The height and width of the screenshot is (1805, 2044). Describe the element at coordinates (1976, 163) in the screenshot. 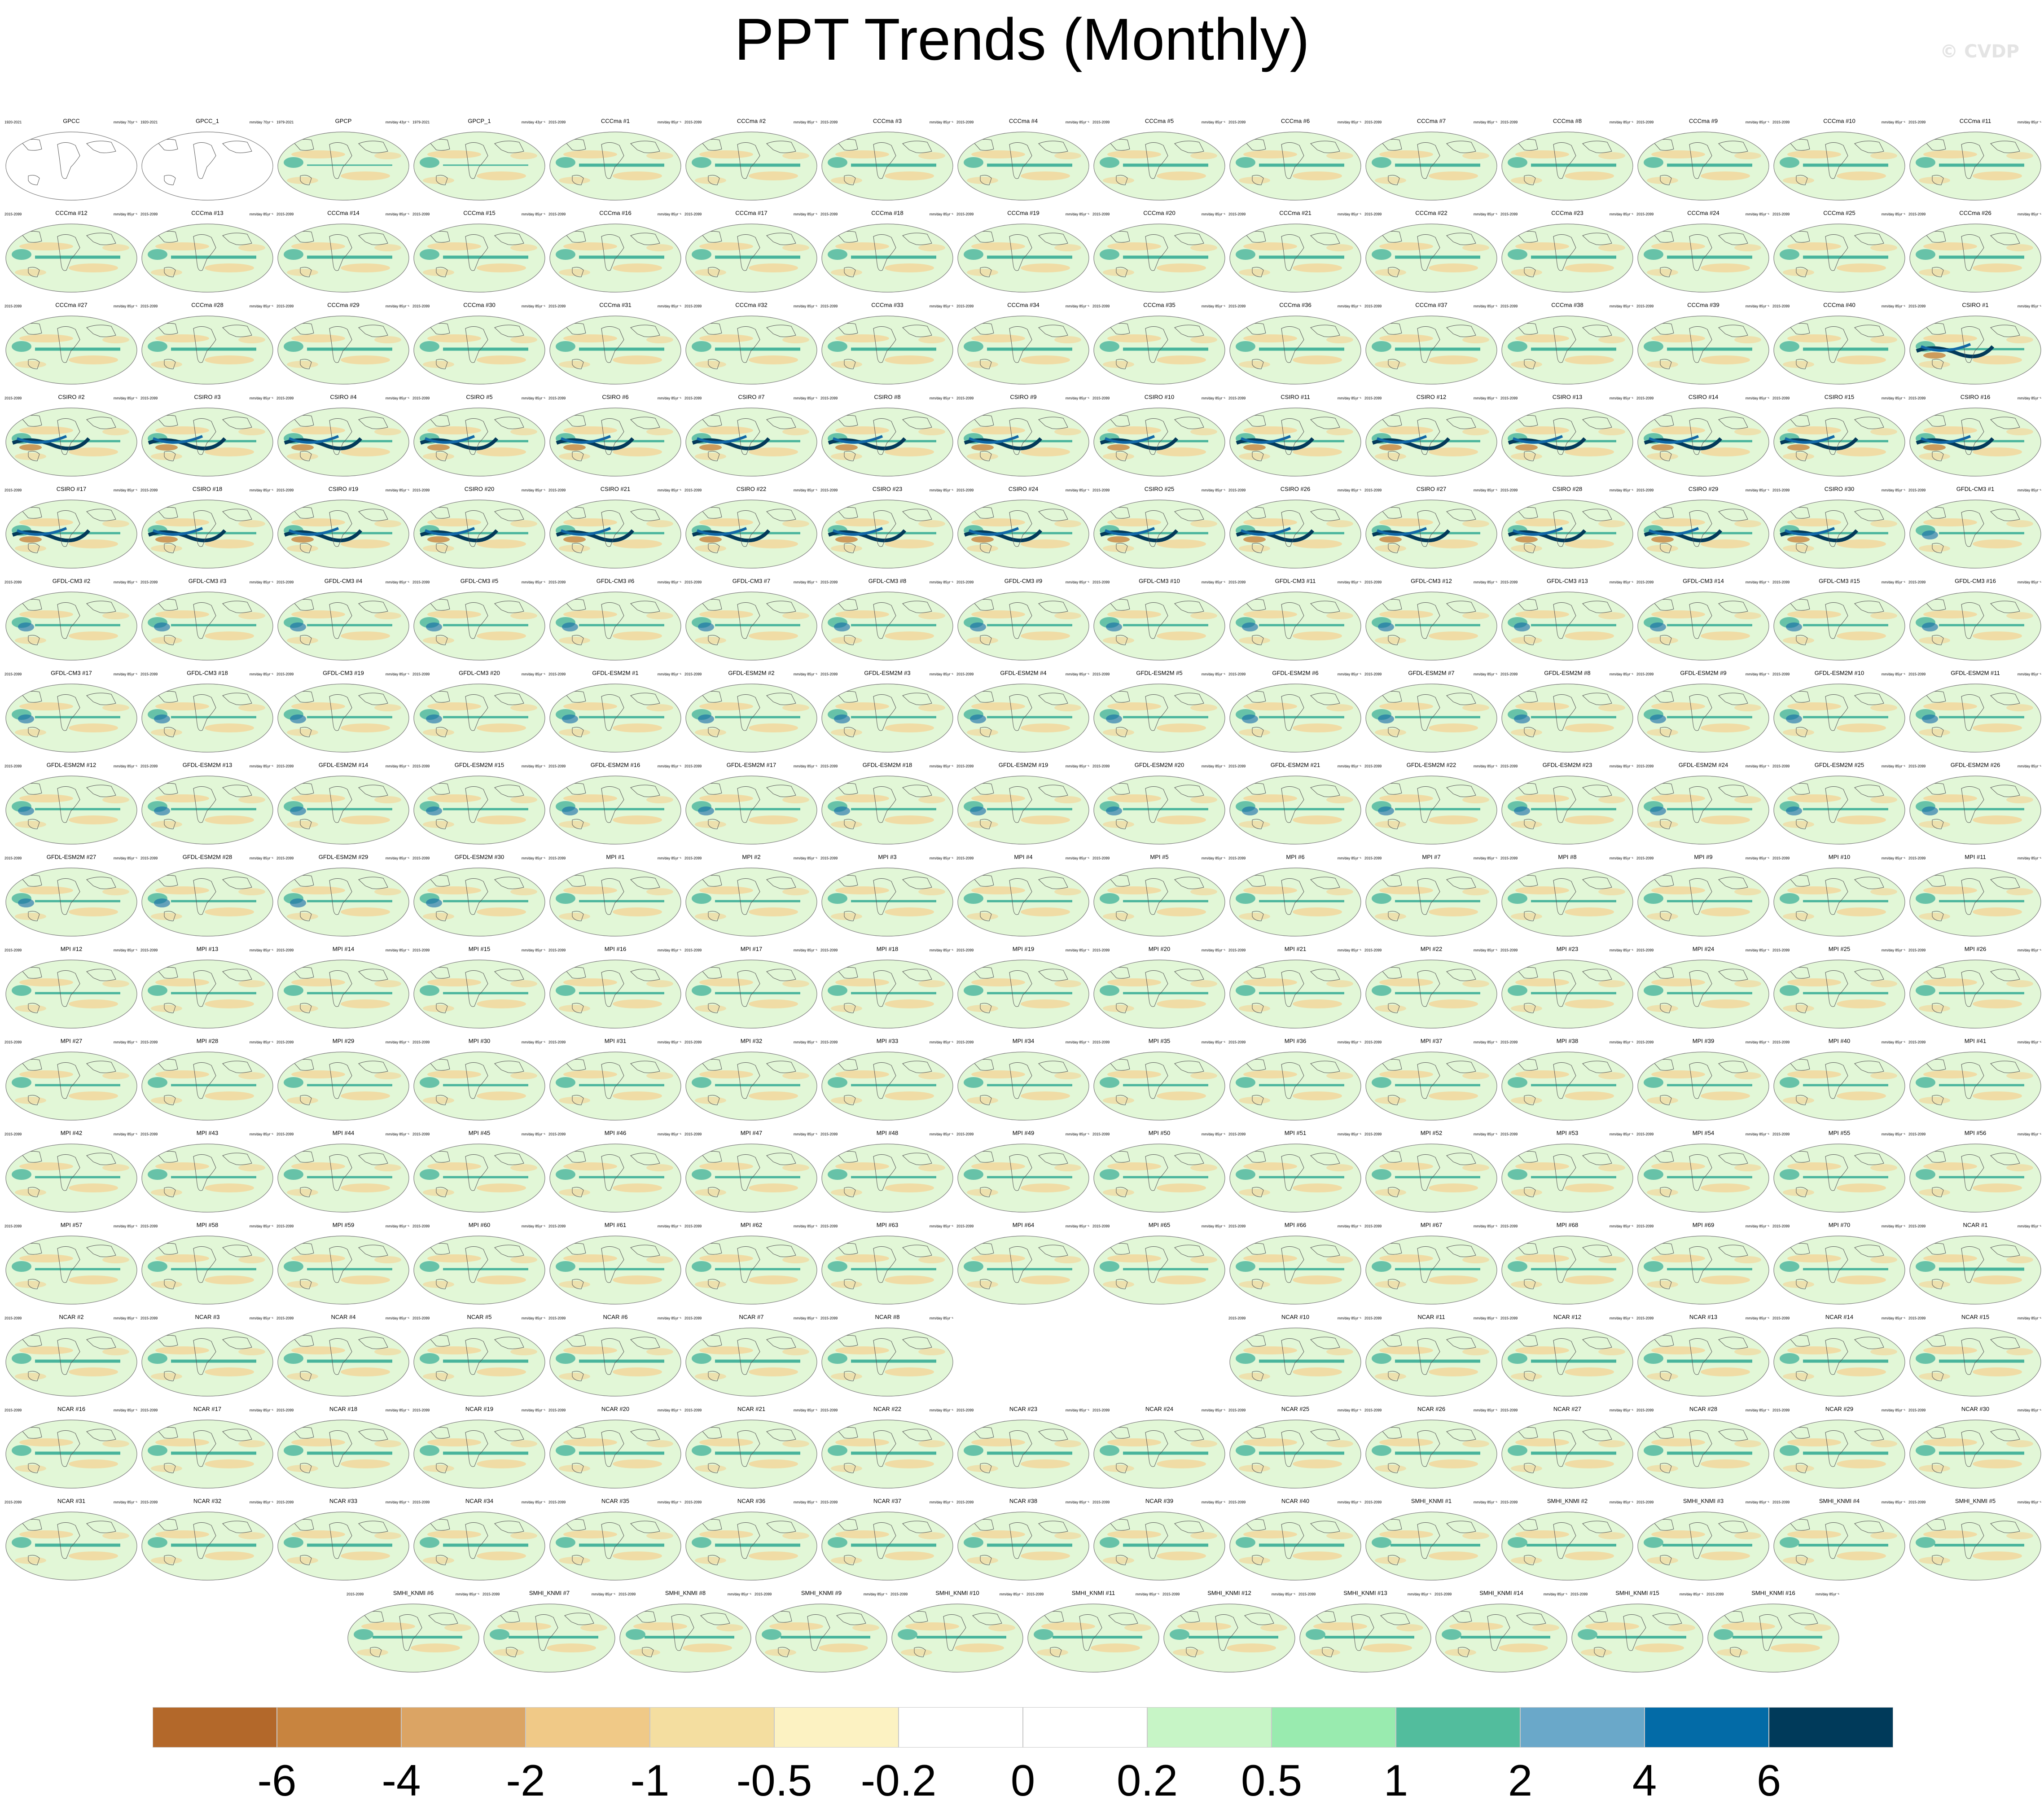

I see `map-panel: CCCma #11 2015-2099 mm/day 85yr⁻¹` at that location.